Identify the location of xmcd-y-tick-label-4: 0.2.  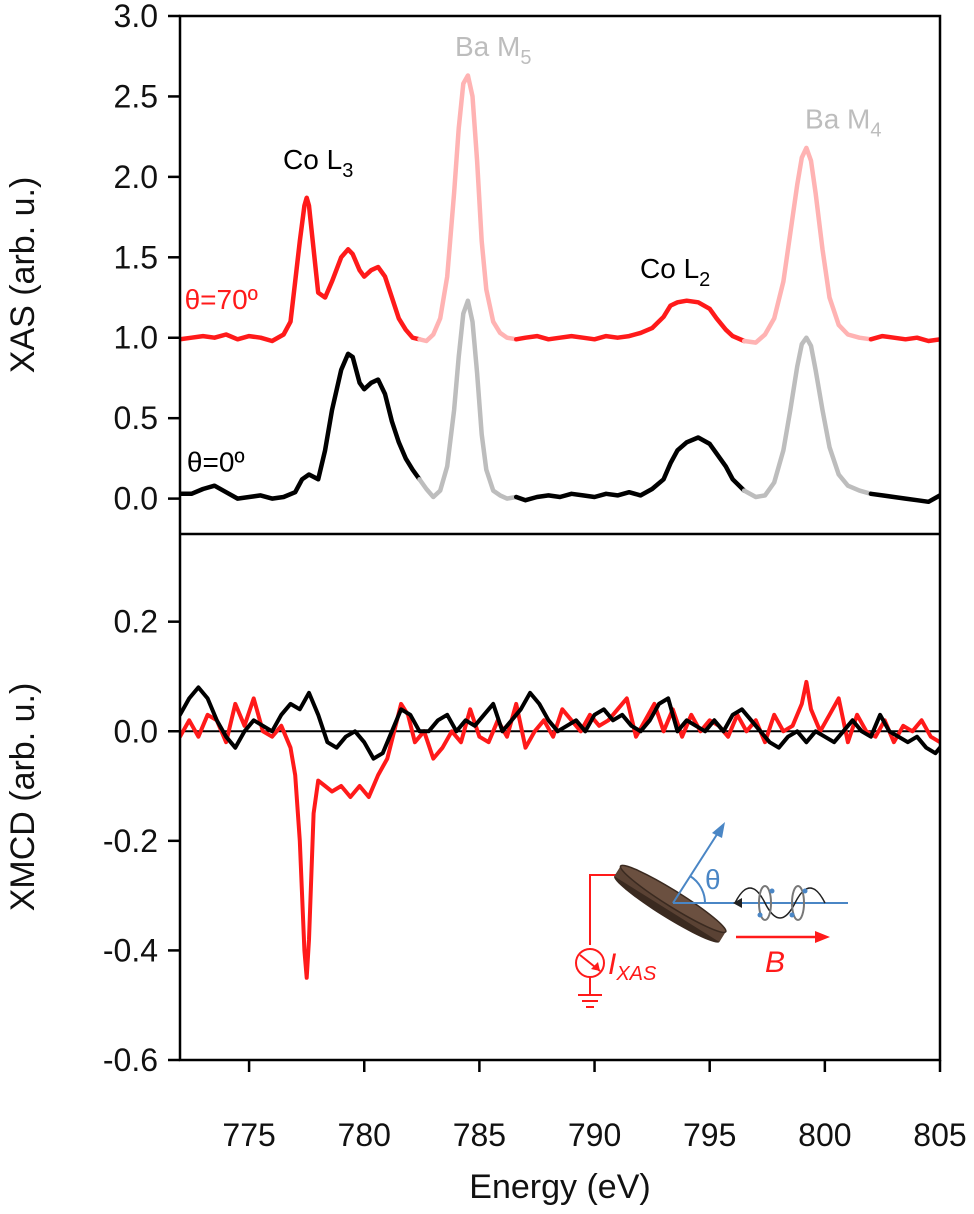
(136, 622).